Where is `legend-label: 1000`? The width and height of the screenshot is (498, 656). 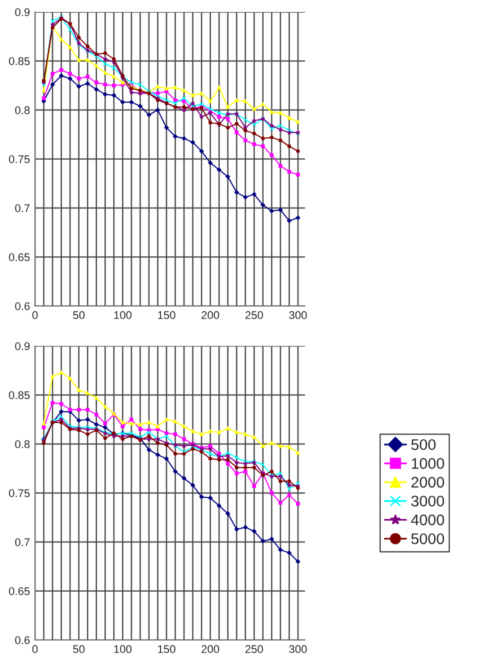 legend-label: 1000 is located at coordinates (428, 463).